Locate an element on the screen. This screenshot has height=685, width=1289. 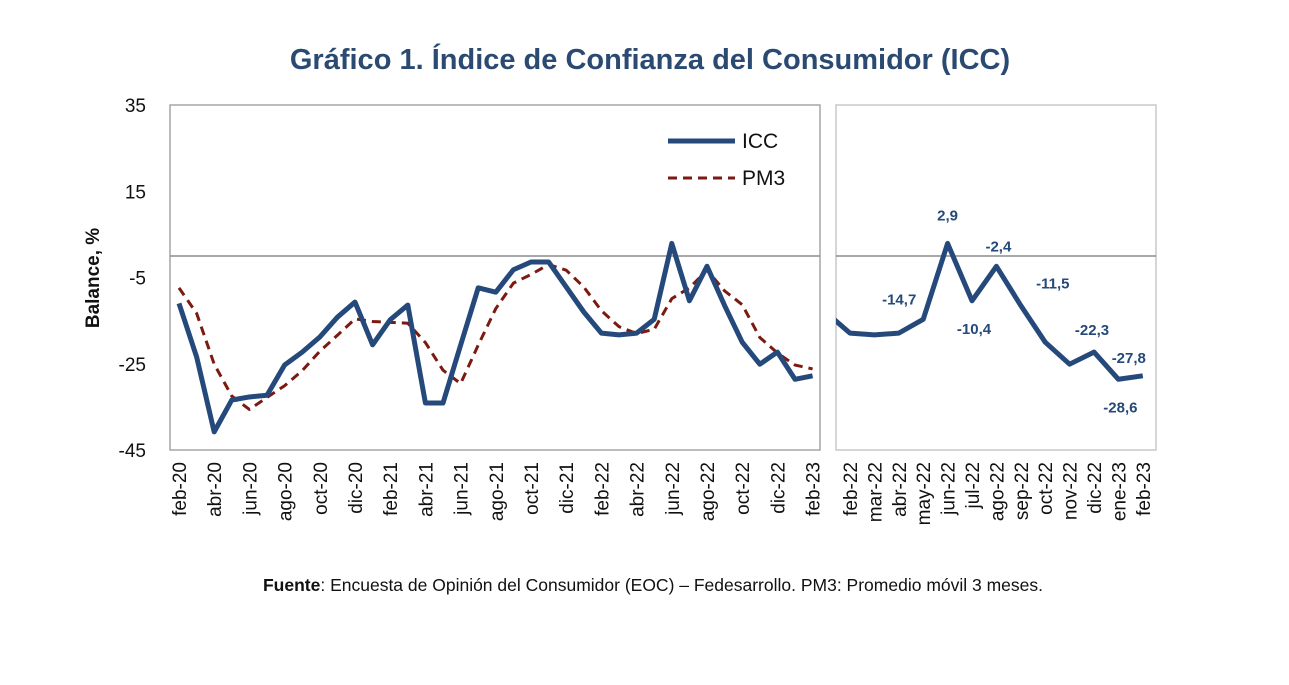
x-tick-label: ene-23 is located at coordinates (1119, 491).